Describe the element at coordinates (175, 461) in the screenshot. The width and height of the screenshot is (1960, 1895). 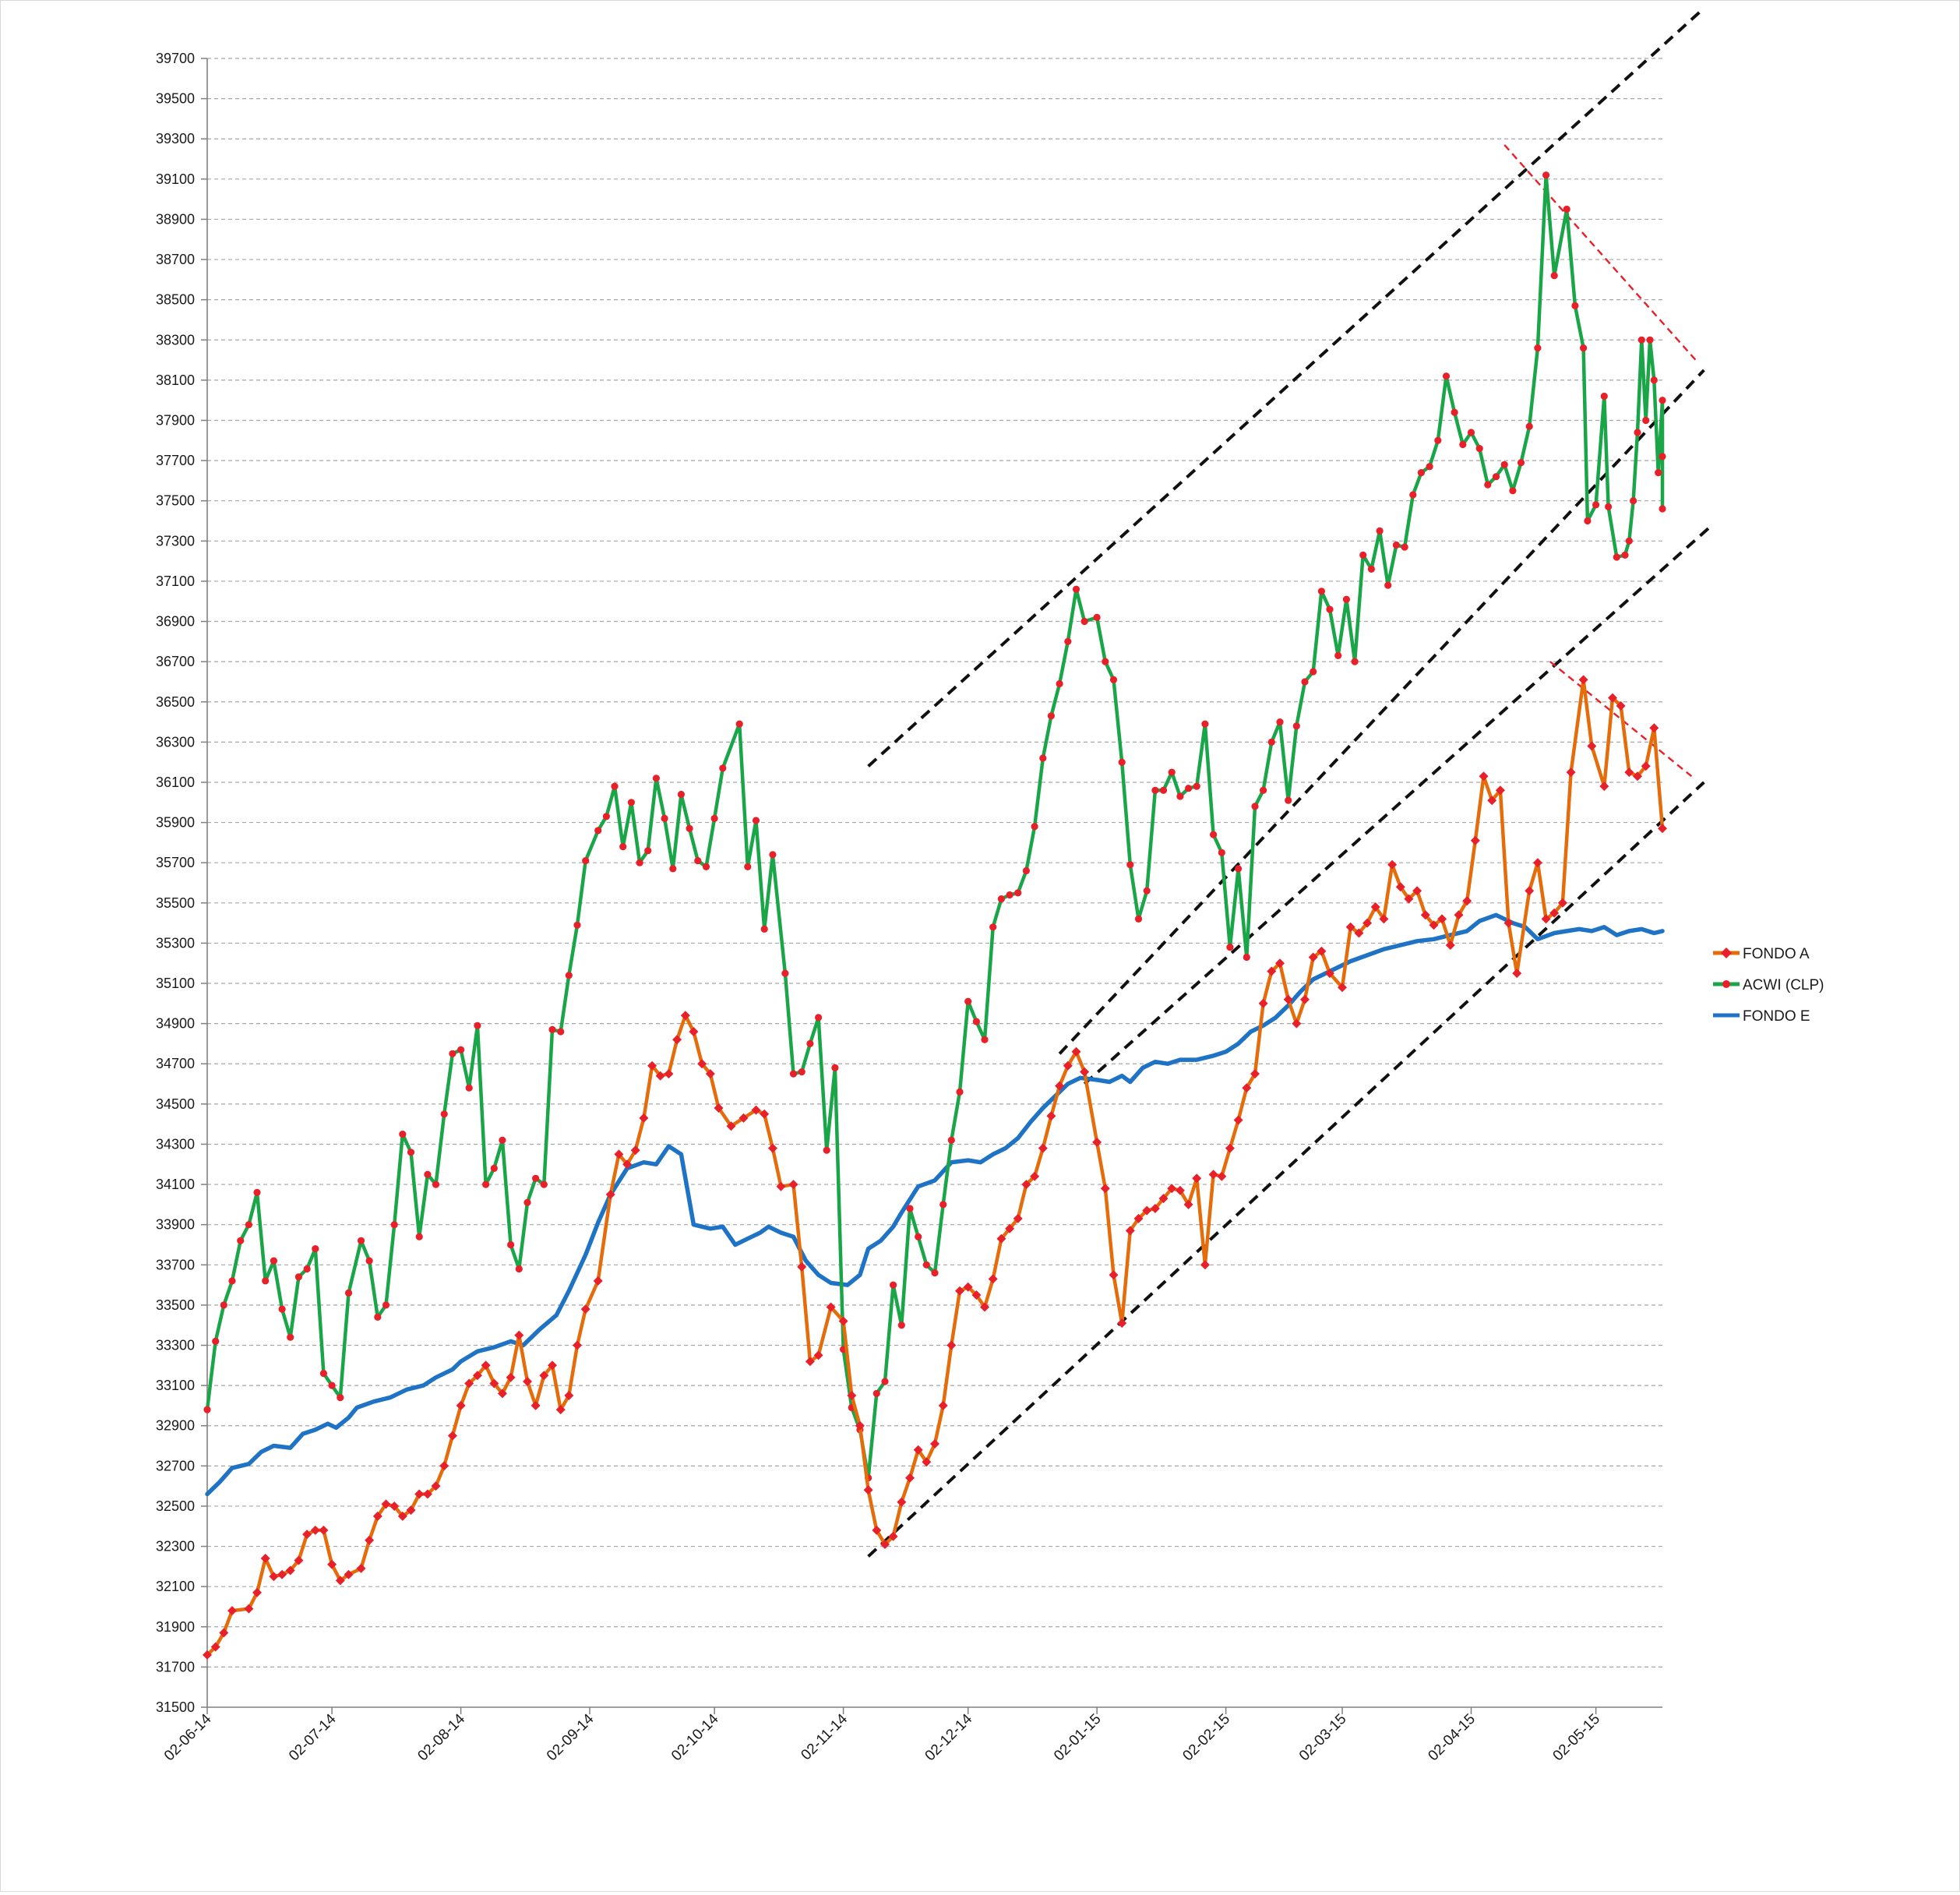
I see `y-tick-label: 37700` at that location.